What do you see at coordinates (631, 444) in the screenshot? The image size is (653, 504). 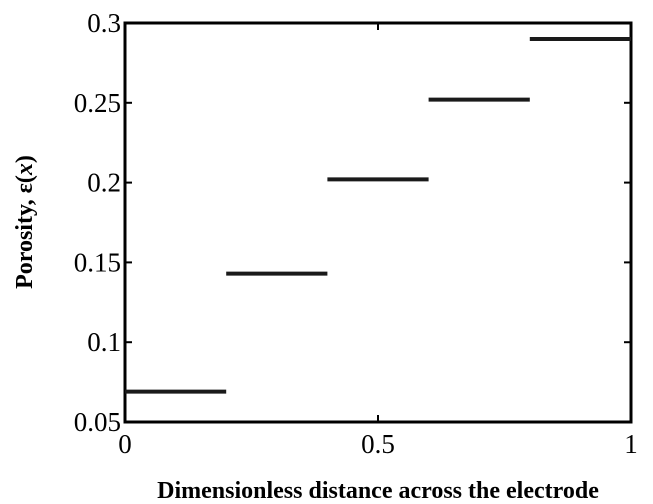 I see `x-tick-label: 1` at bounding box center [631, 444].